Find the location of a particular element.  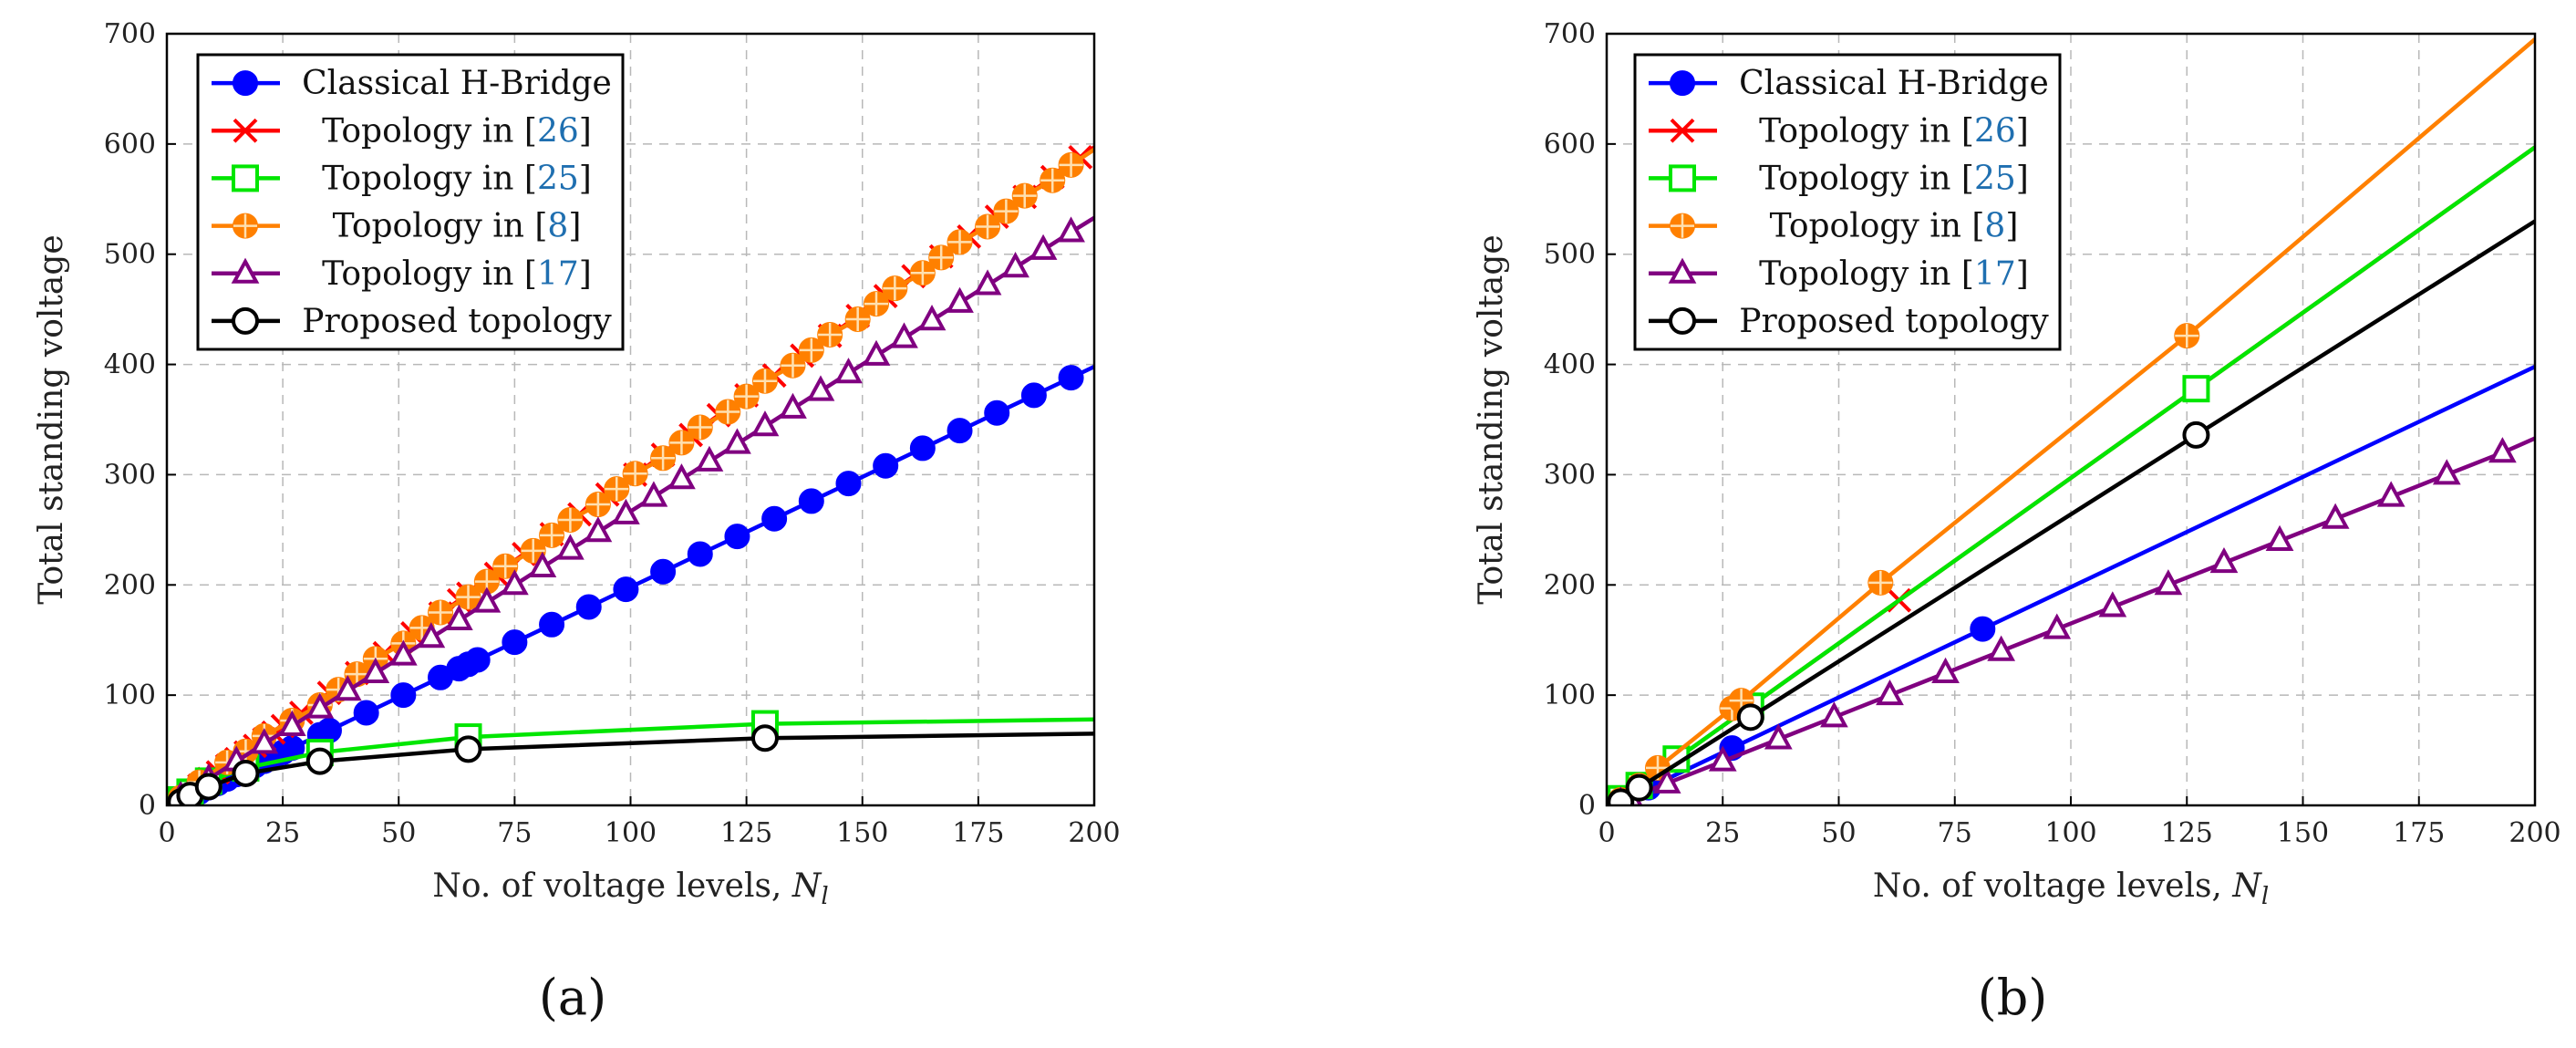

x-axis-label: No. of voltage levels, Nl is located at coordinates (630, 888).